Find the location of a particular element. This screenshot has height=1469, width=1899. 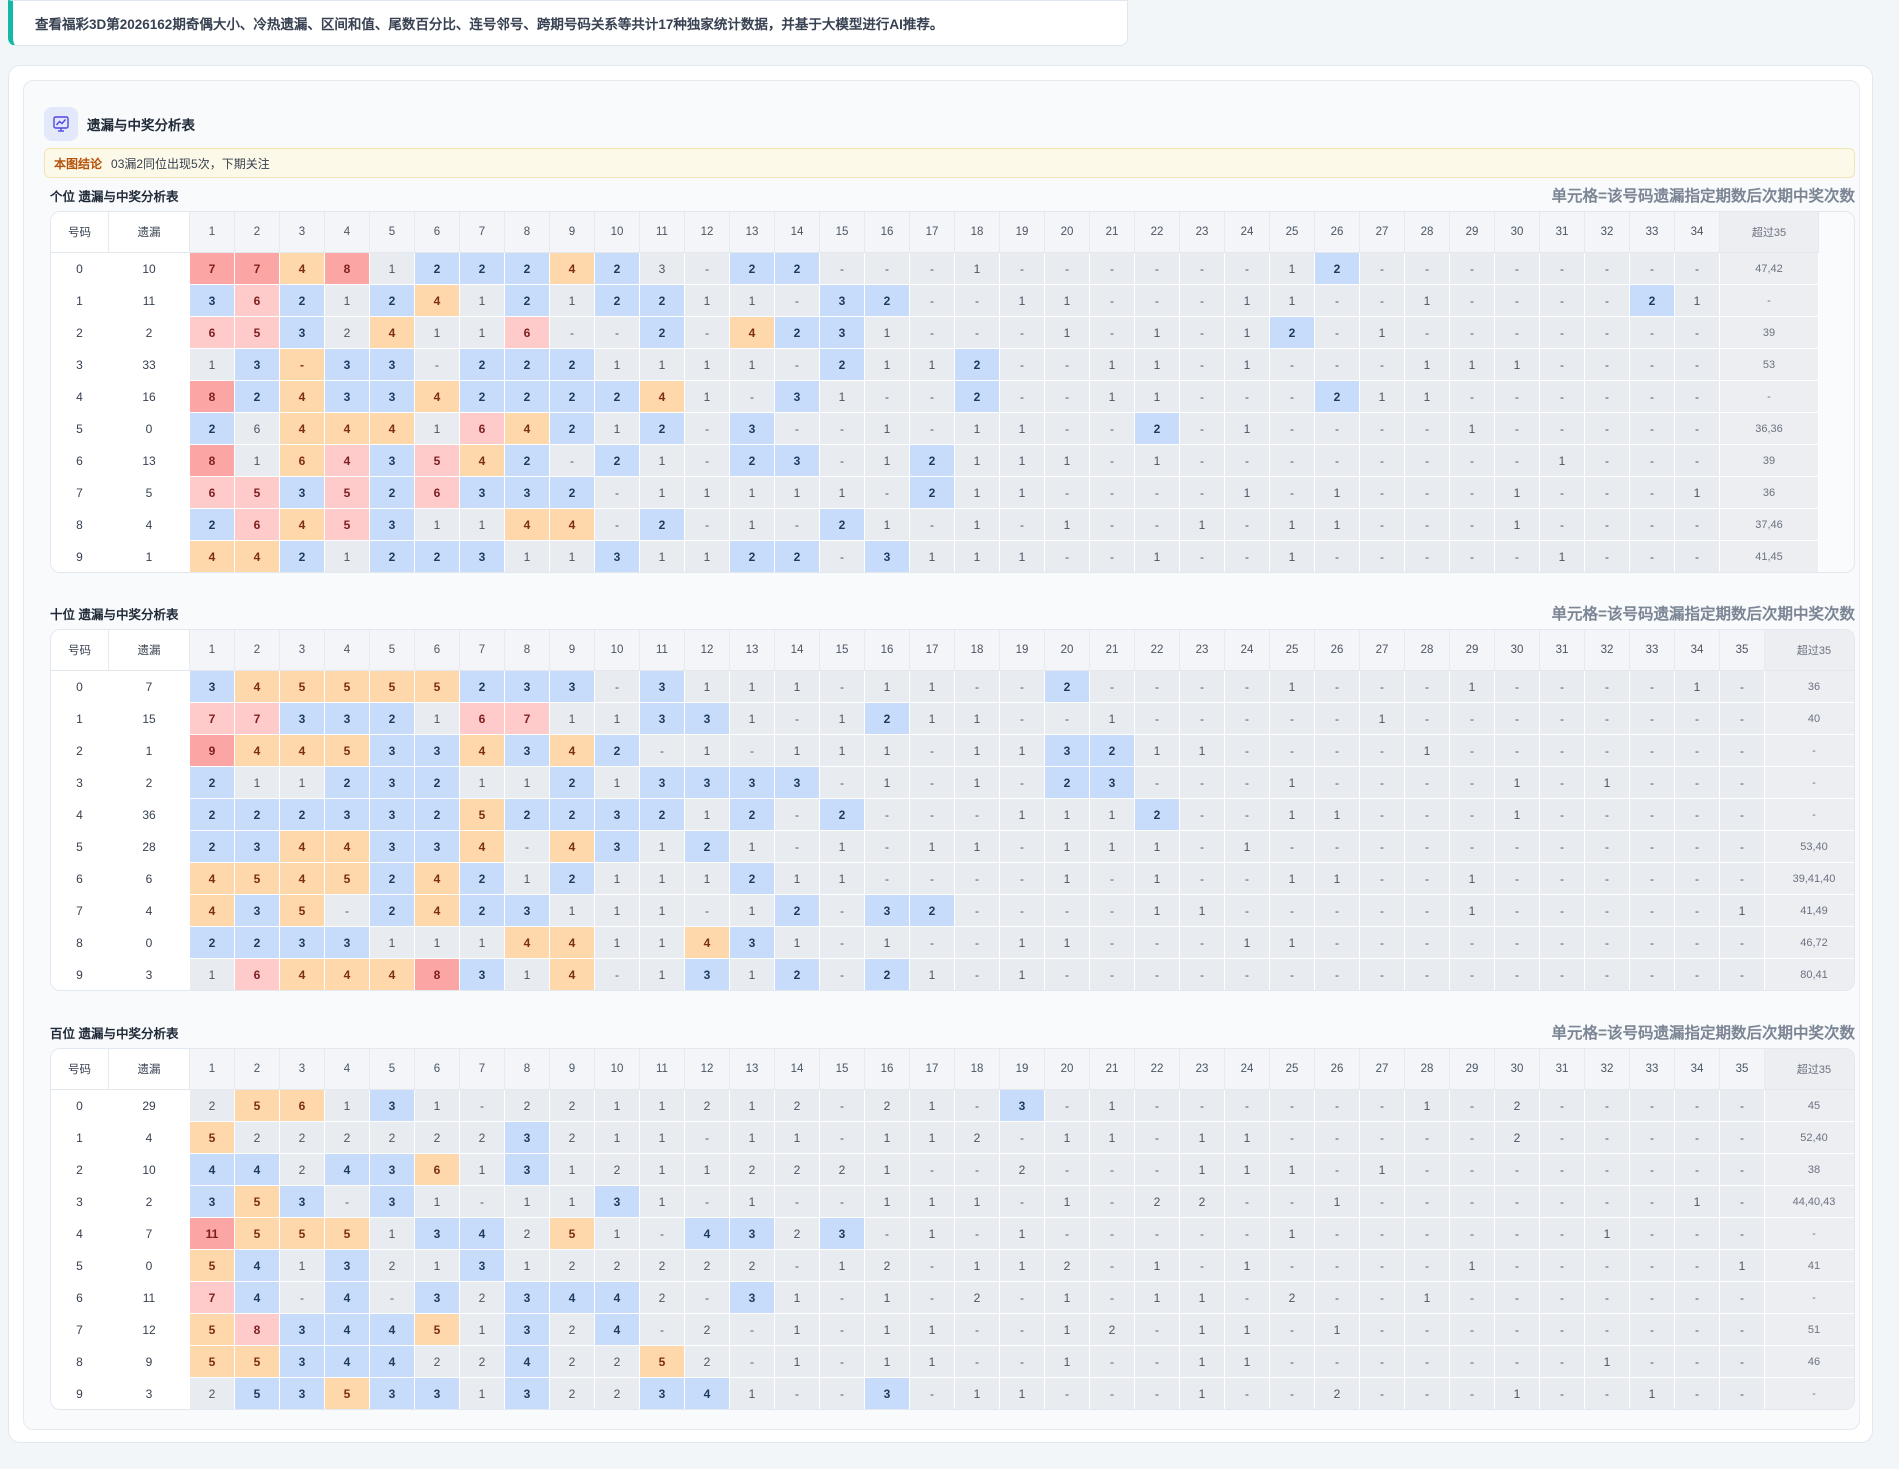

row-over: 53 is located at coordinates (1769, 365).